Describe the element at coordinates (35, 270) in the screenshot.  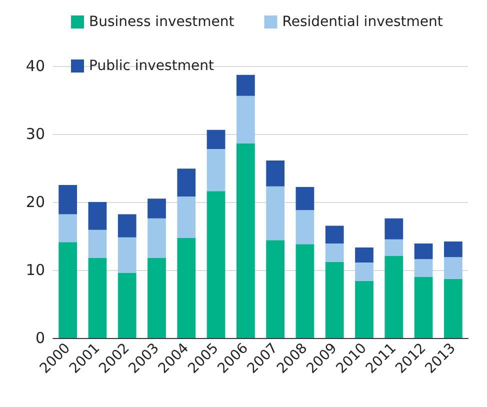
I see `y-tick-label: 10` at that location.